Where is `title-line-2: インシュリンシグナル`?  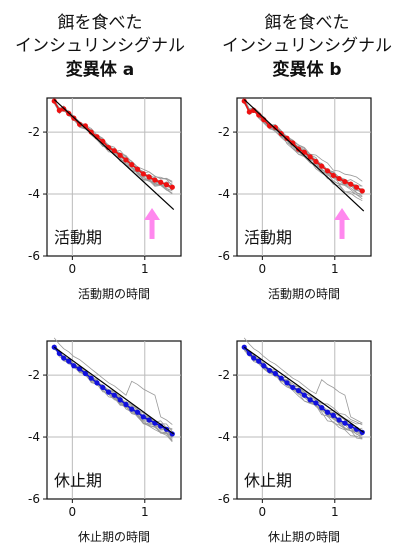
title-line-2: インシュリンシグナル is located at coordinates (307, 46).